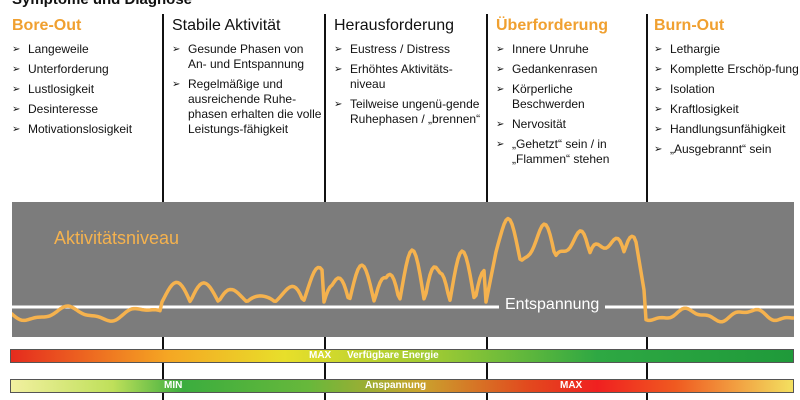 This screenshot has height=400, width=800. What do you see at coordinates (570, 124) in the screenshot?
I see `list-item: Nervosität` at bounding box center [570, 124].